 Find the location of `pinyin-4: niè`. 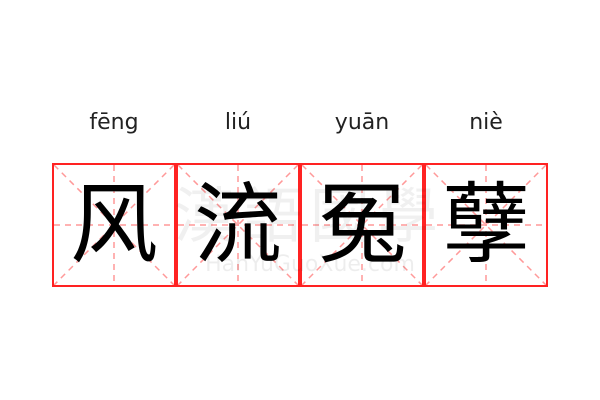

pinyin-4: niè is located at coordinates (486, 122).